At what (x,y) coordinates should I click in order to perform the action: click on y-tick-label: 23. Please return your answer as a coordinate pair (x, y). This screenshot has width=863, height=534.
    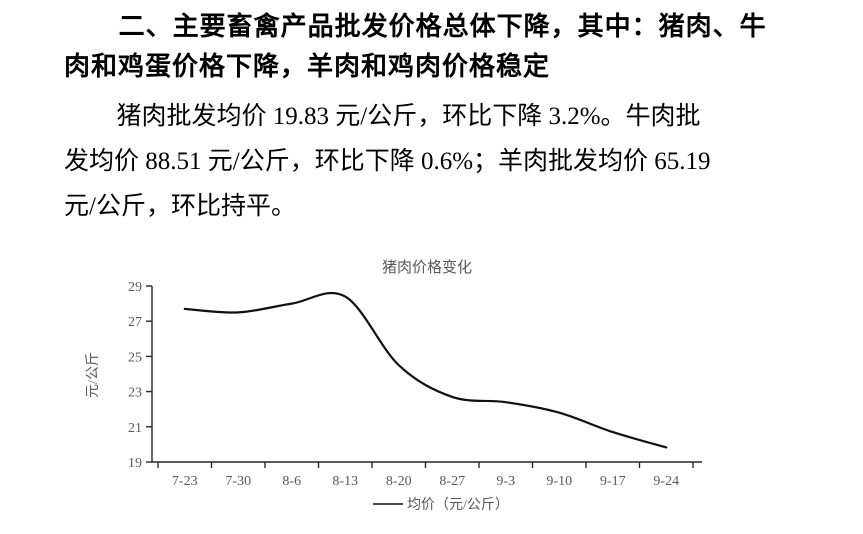
    Looking at the image, I should click on (135, 393).